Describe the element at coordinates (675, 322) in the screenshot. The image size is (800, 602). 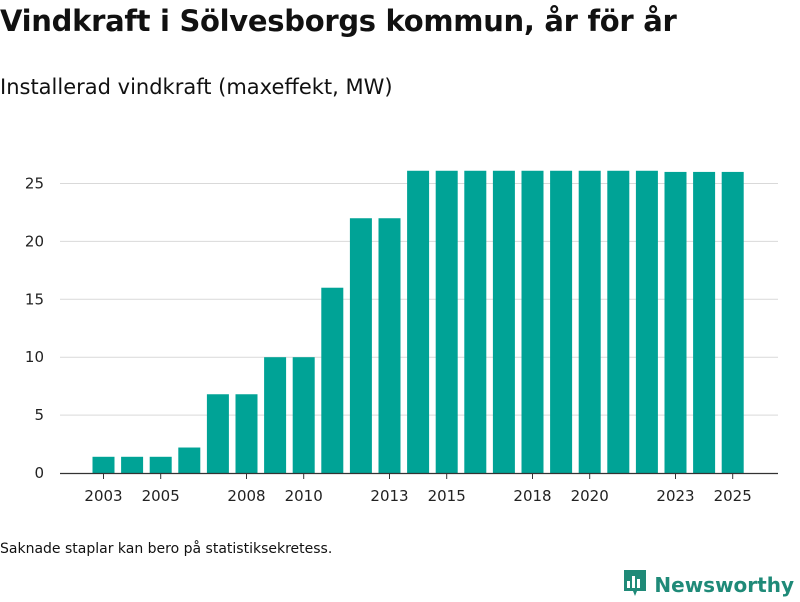
I see `bar-2023` at that location.